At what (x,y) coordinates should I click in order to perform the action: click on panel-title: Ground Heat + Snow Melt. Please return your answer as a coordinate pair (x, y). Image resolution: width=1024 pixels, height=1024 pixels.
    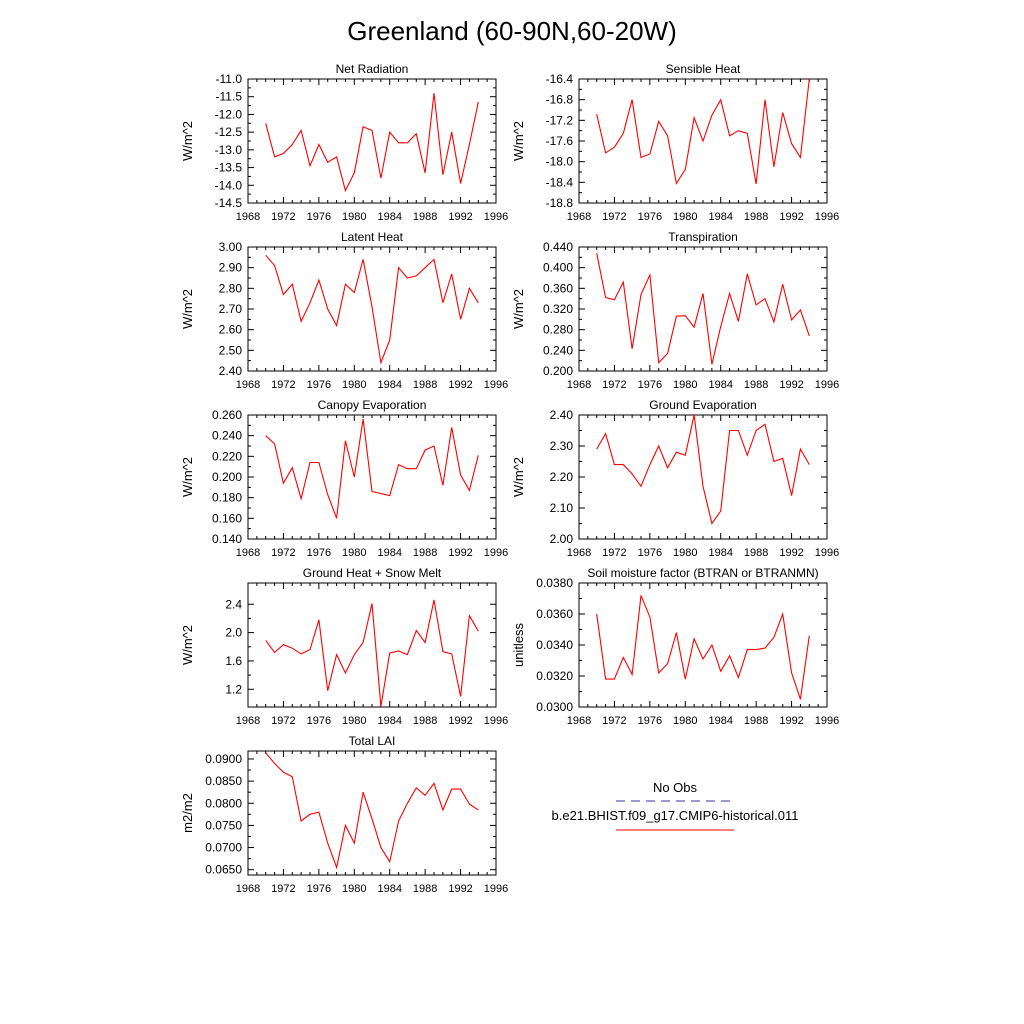
    Looking at the image, I should click on (372, 573).